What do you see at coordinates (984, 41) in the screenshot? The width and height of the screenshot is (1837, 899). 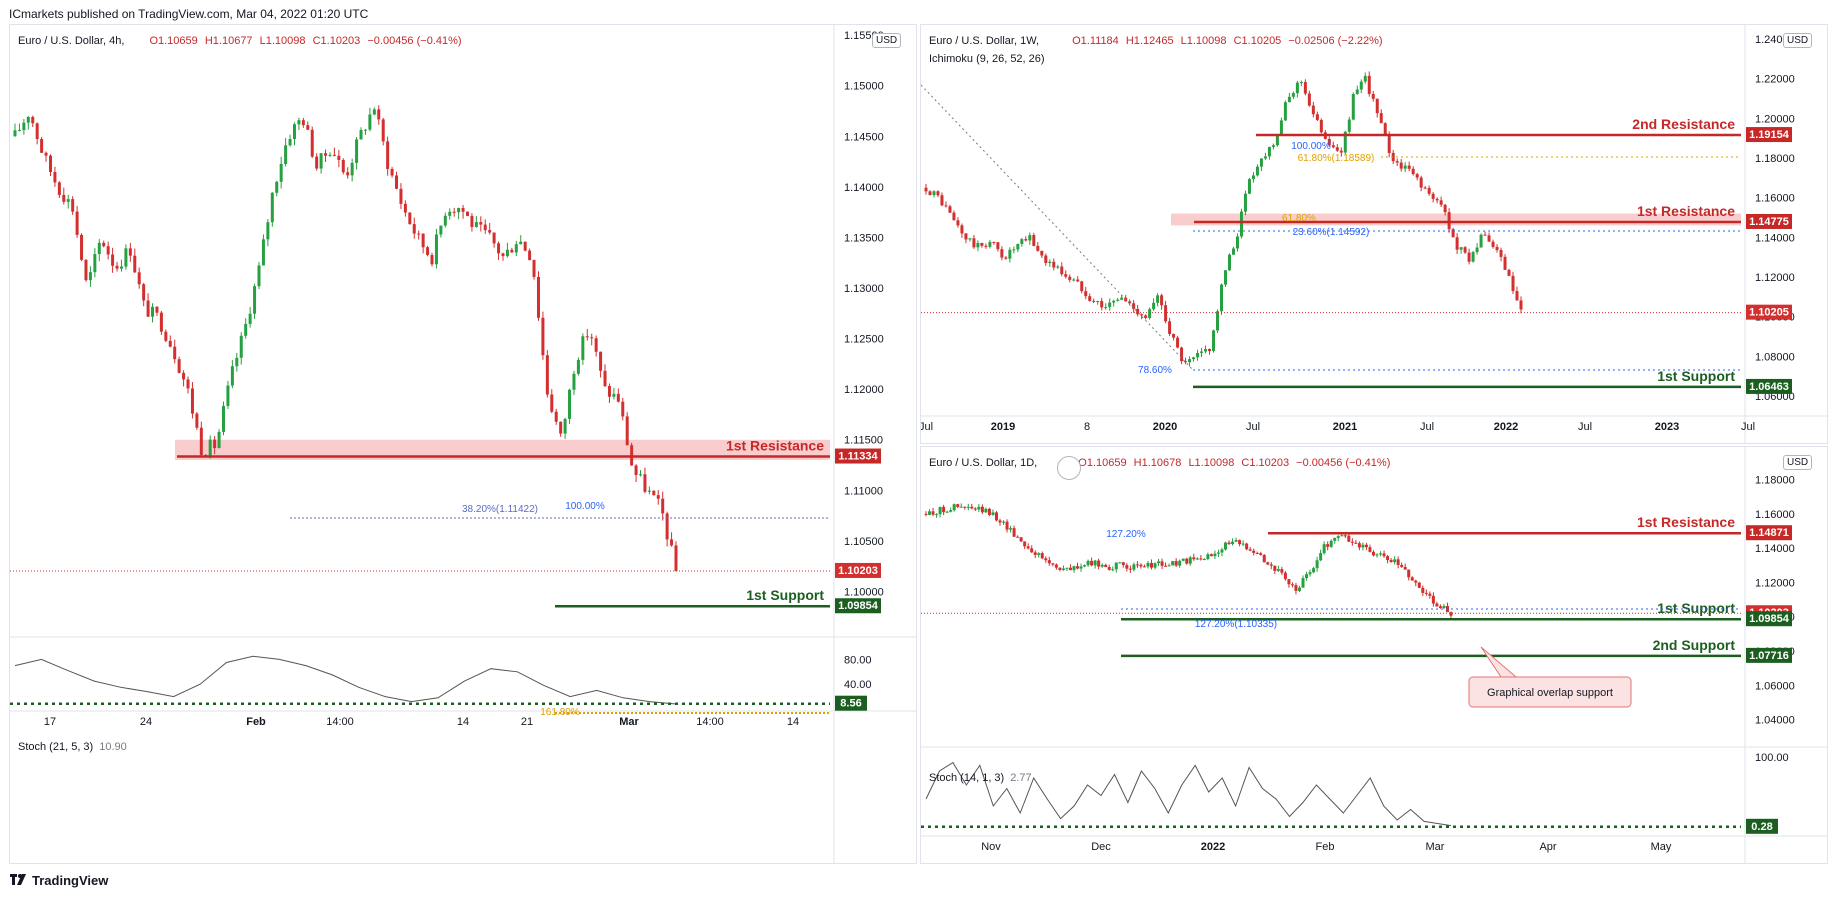 I see `symbol-title: Euro / U.S. Dollar, 1W,` at bounding box center [984, 41].